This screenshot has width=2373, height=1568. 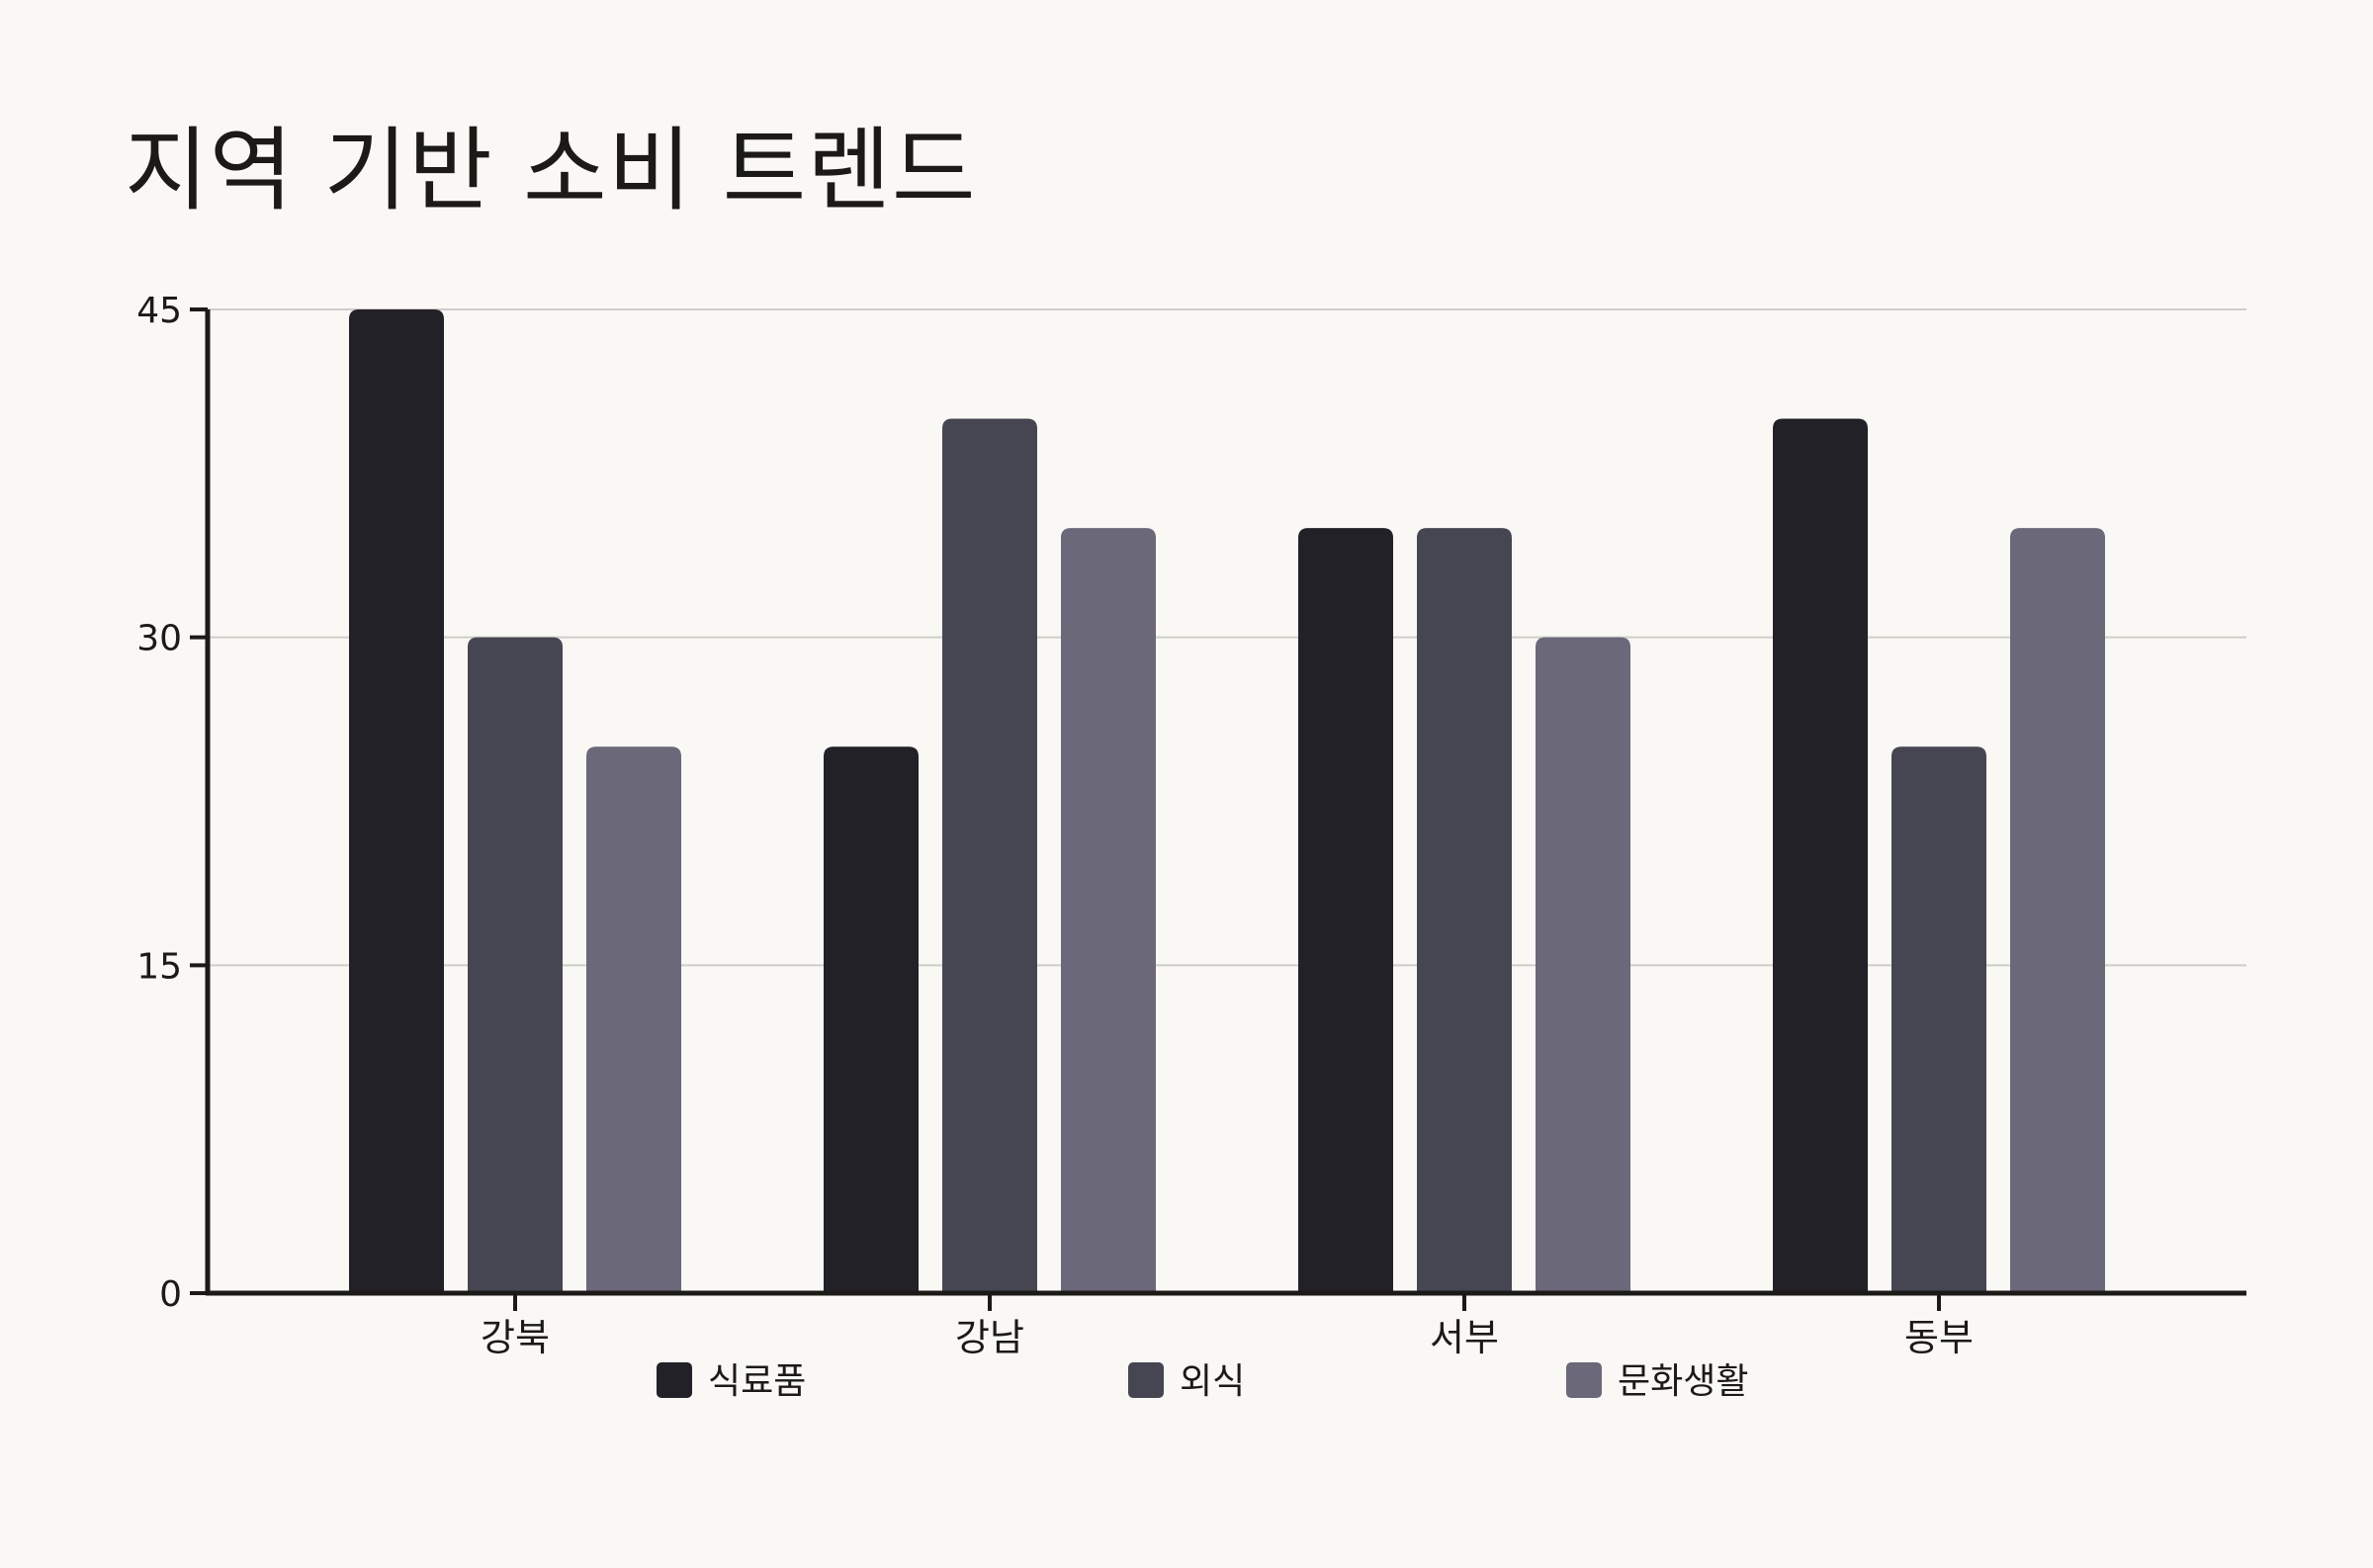 I want to click on x-tick-label-강북: 강북, so click(x=515, y=1338).